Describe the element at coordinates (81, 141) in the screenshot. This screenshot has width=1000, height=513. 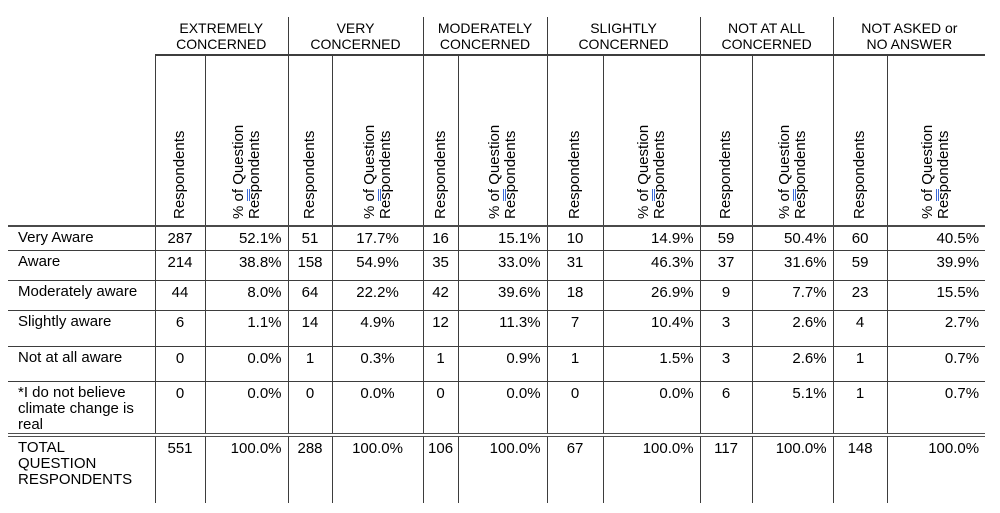
I see `corner-cell` at that location.